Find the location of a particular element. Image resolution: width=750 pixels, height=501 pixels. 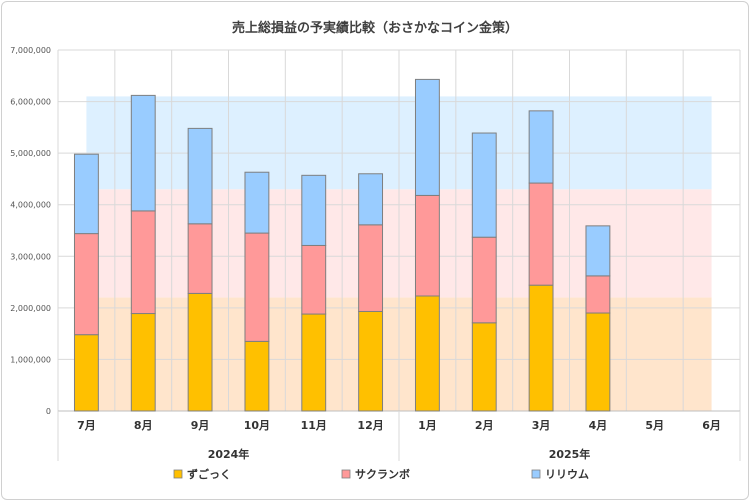

year-group-label: 2025年 is located at coordinates (570, 454).